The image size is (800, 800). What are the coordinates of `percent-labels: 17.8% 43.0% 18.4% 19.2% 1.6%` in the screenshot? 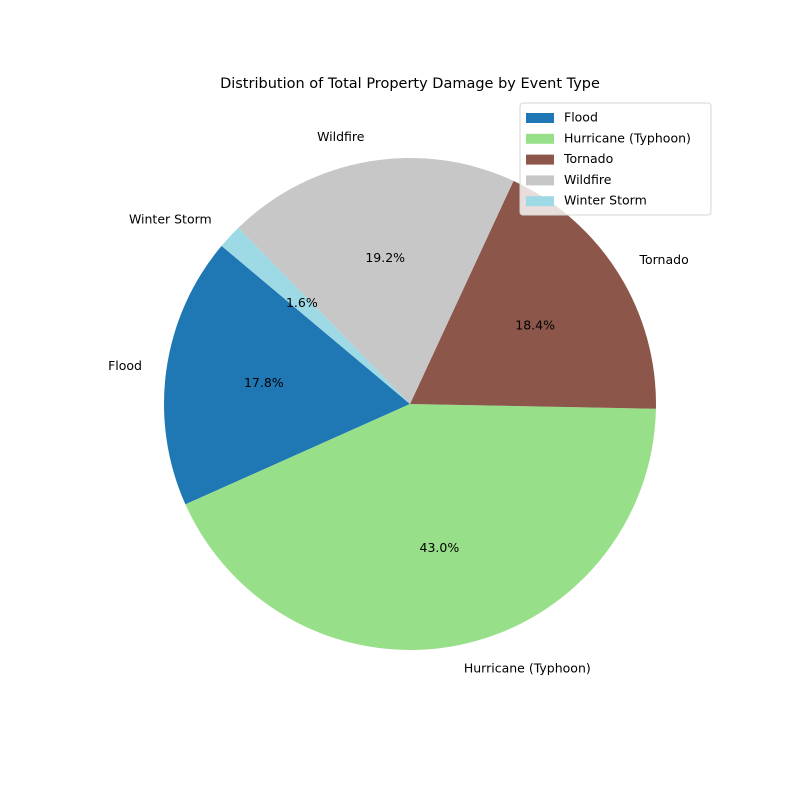 It's located at (399, 402).